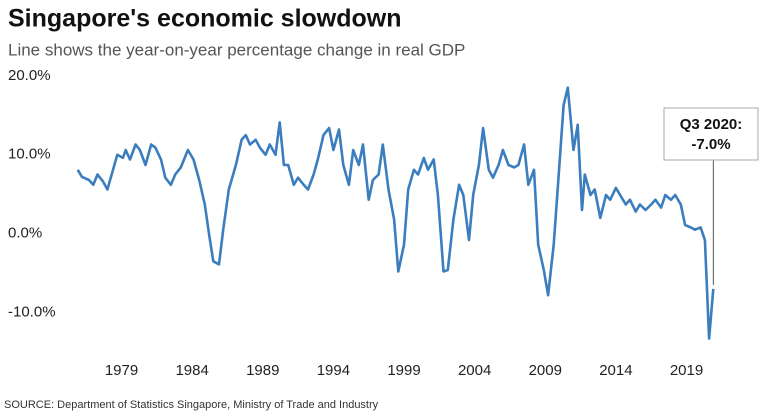 The width and height of the screenshot is (761, 416). I want to click on x-tick-label: 1979, so click(121, 370).